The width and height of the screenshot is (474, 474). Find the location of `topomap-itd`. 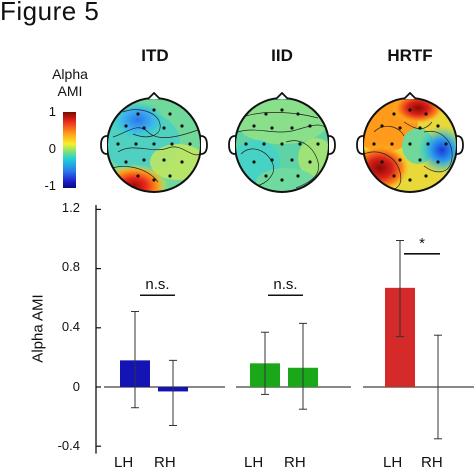

topomap-itd is located at coordinates (154, 142).